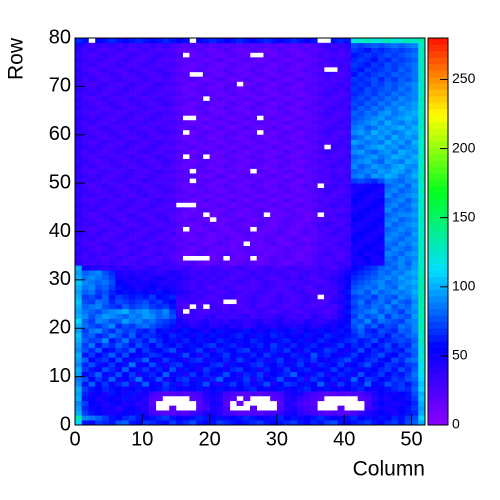 Image resolution: width=500 pixels, height=500 pixels. I want to click on x-tick-label: 10, so click(142, 439).